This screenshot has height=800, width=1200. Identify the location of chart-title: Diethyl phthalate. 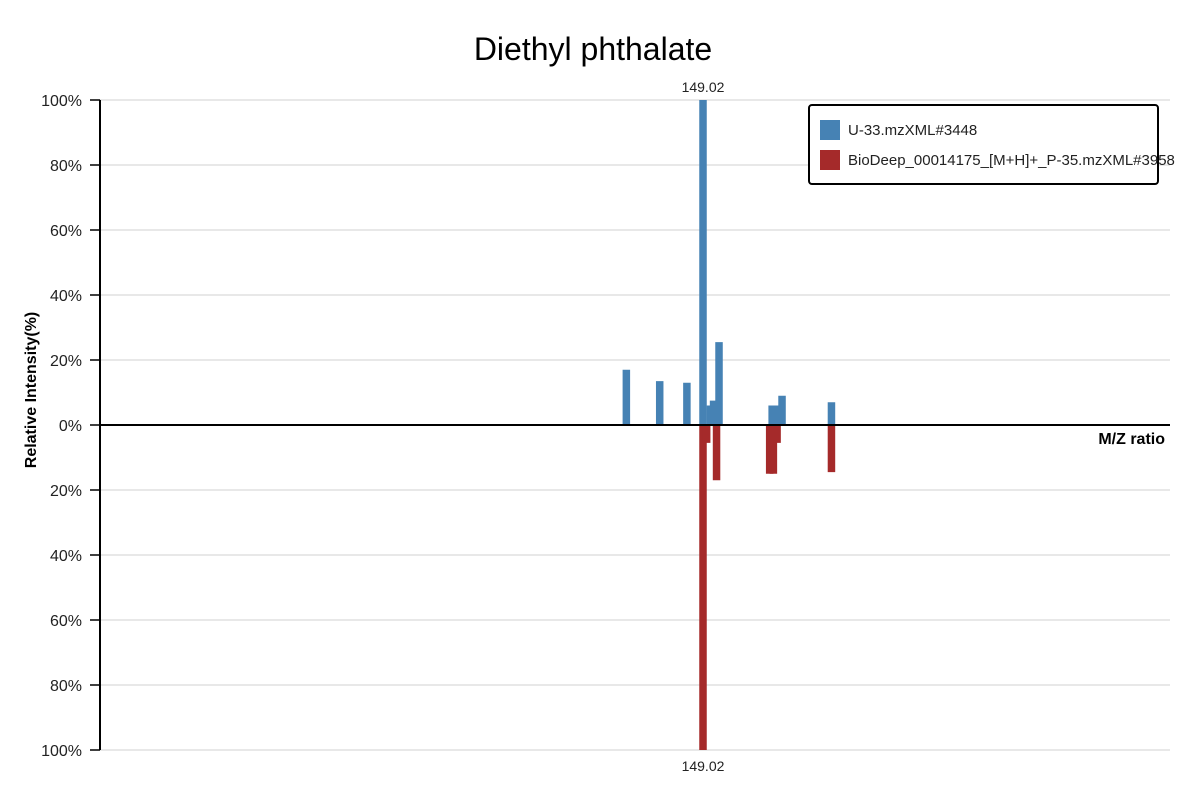
(593, 49).